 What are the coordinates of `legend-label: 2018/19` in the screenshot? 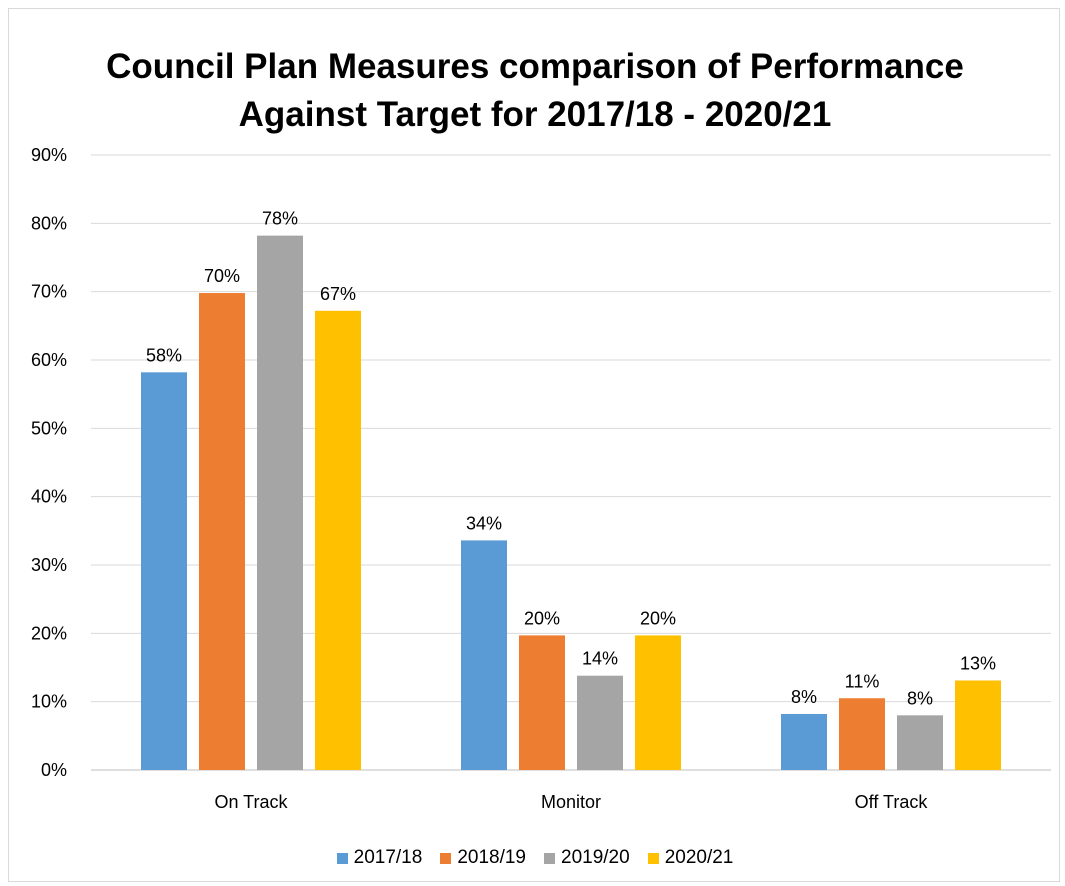 It's located at (491, 857).